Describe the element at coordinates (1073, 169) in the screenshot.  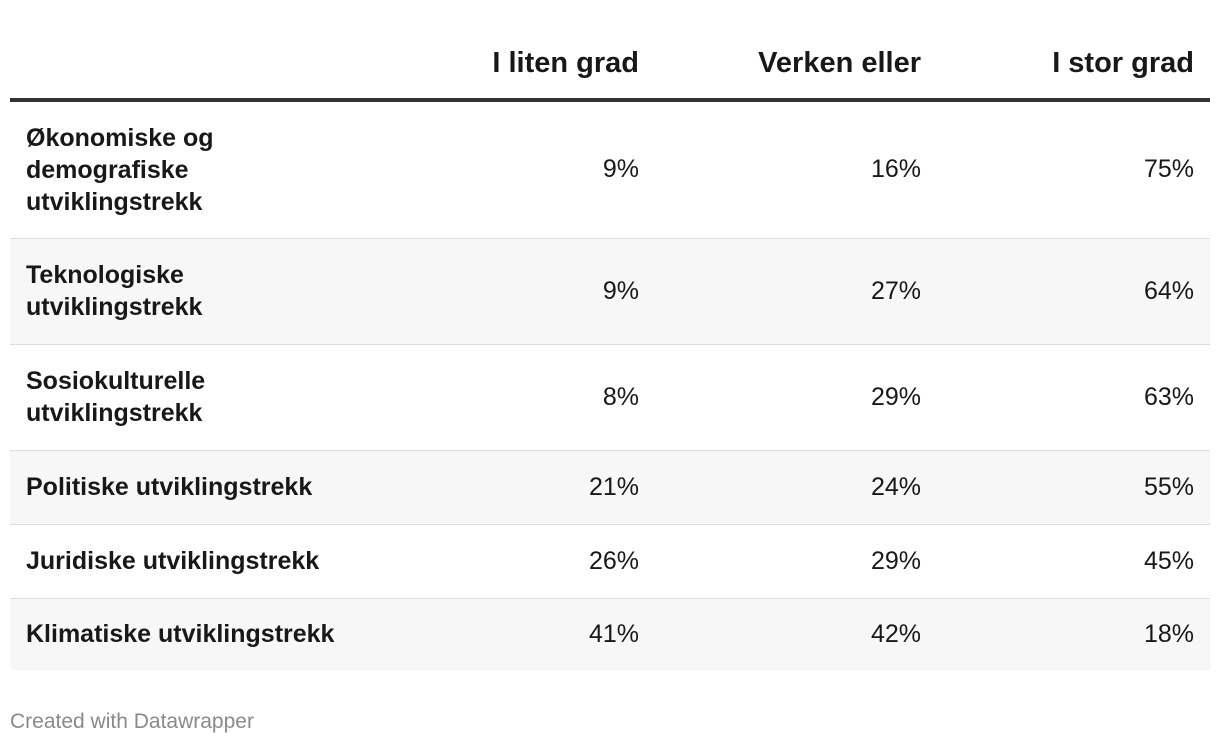
I see `table-cell: 75%` at that location.